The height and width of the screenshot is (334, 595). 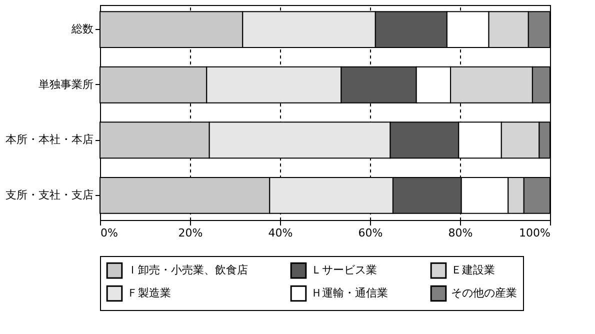 I want to click on x-tick-label: 40%, so click(x=280, y=233).